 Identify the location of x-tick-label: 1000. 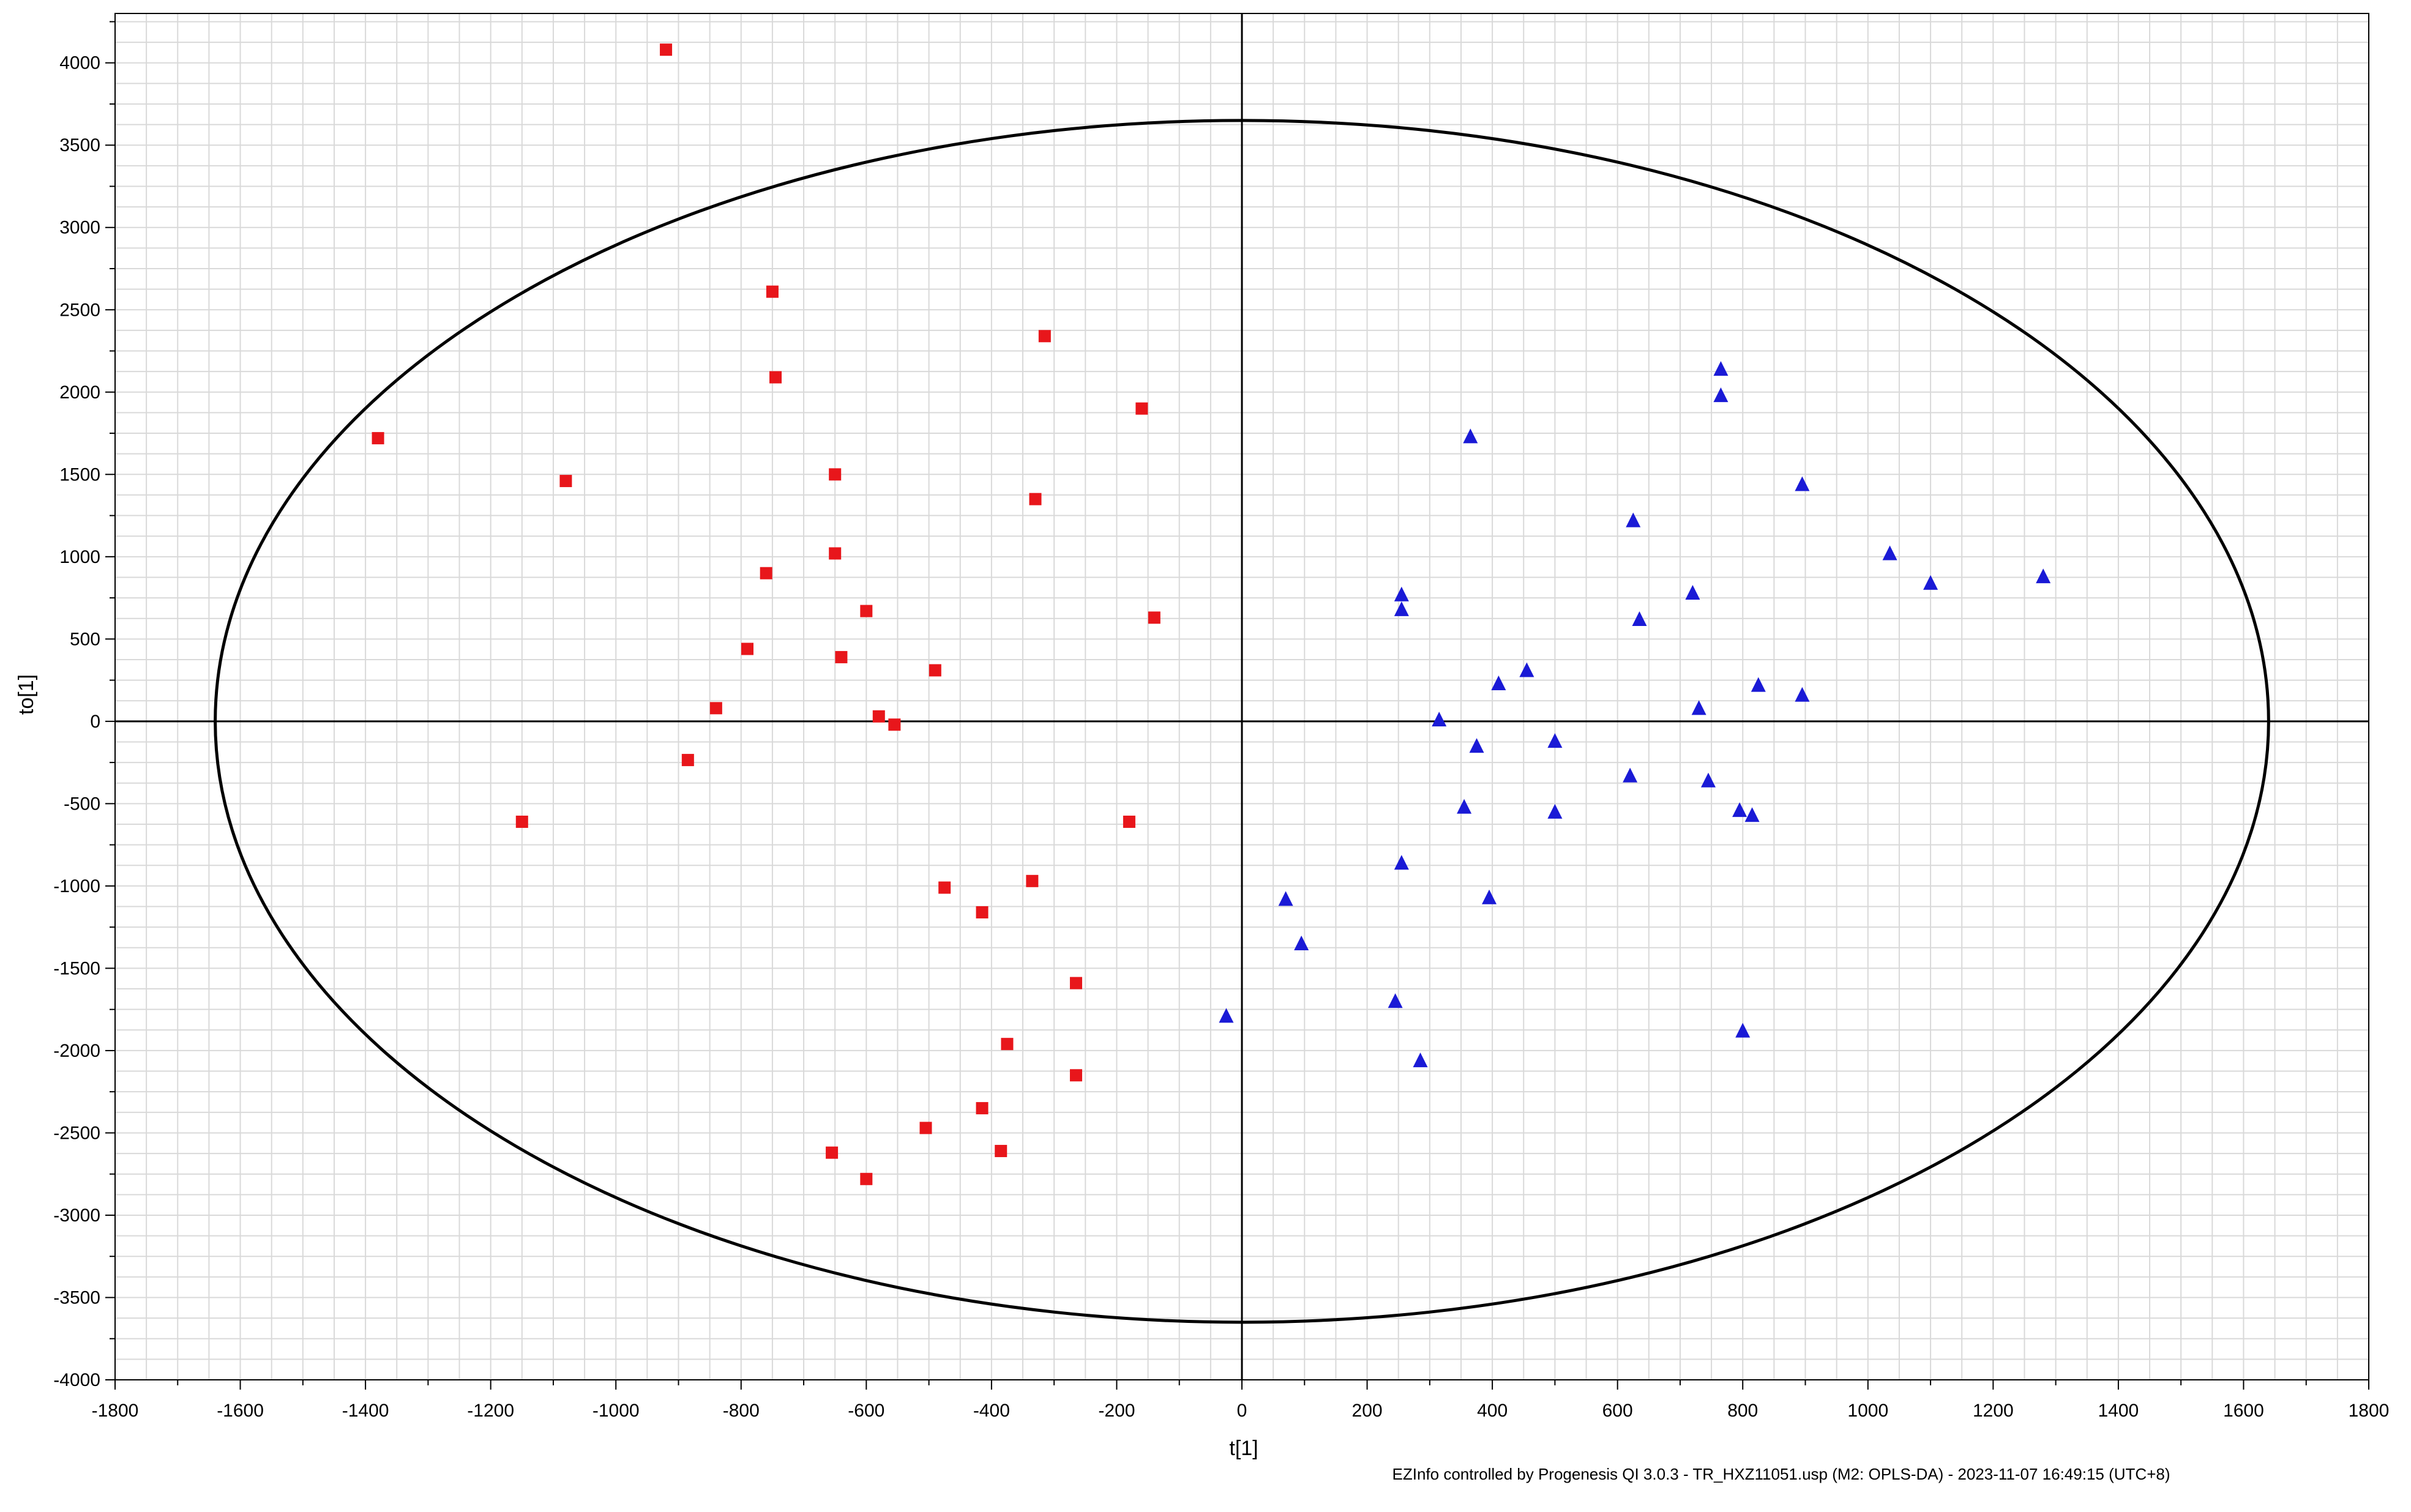
(1868, 1411).